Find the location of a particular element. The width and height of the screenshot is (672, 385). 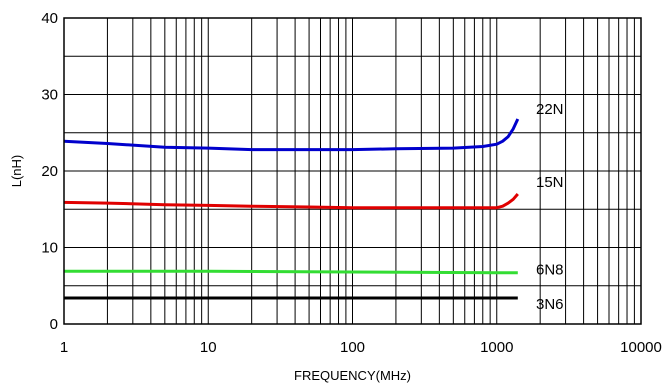

series-label-15n: 15N is located at coordinates (550, 182).